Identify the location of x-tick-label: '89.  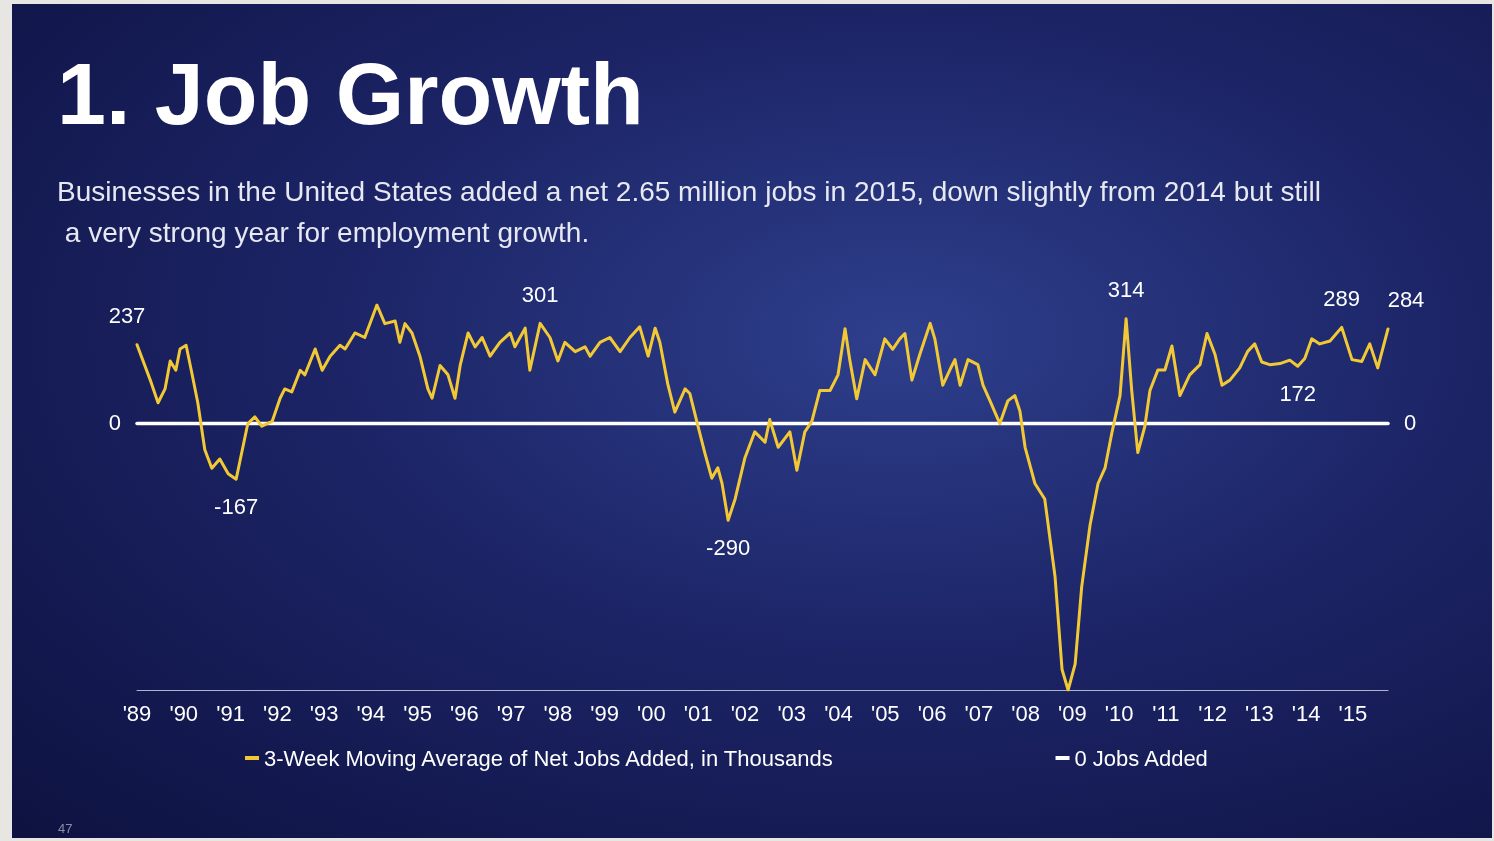
(137, 713).